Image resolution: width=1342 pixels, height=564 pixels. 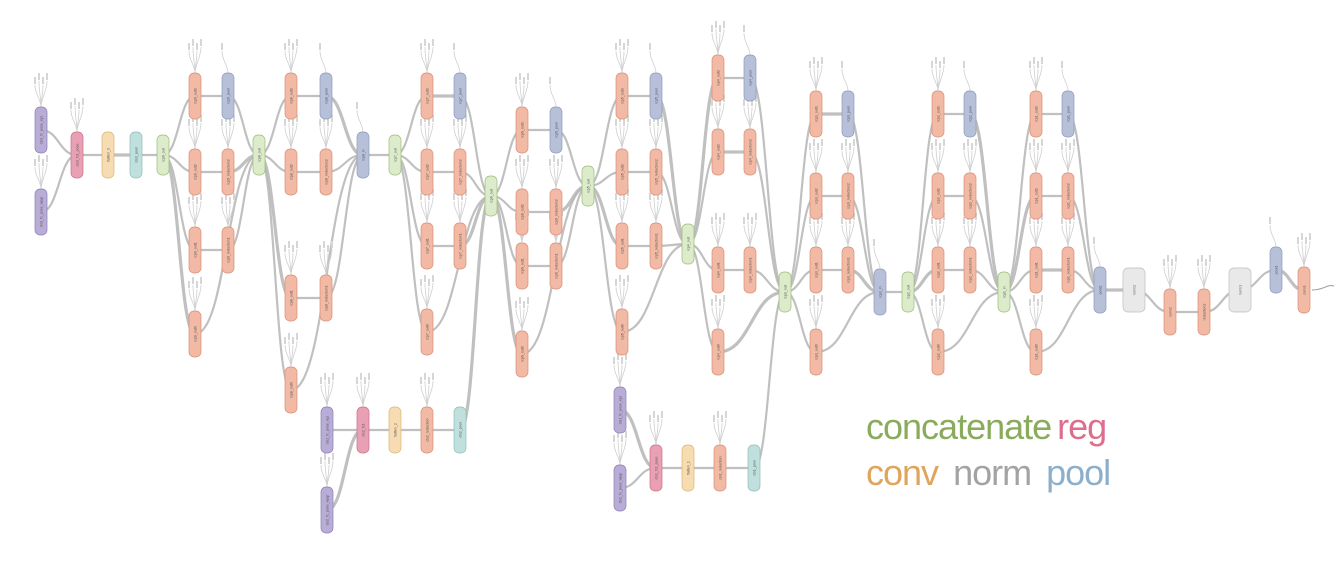 I want to click on node-icp9_reduction2: icp9_reduction2, so click(x=228, y=172).